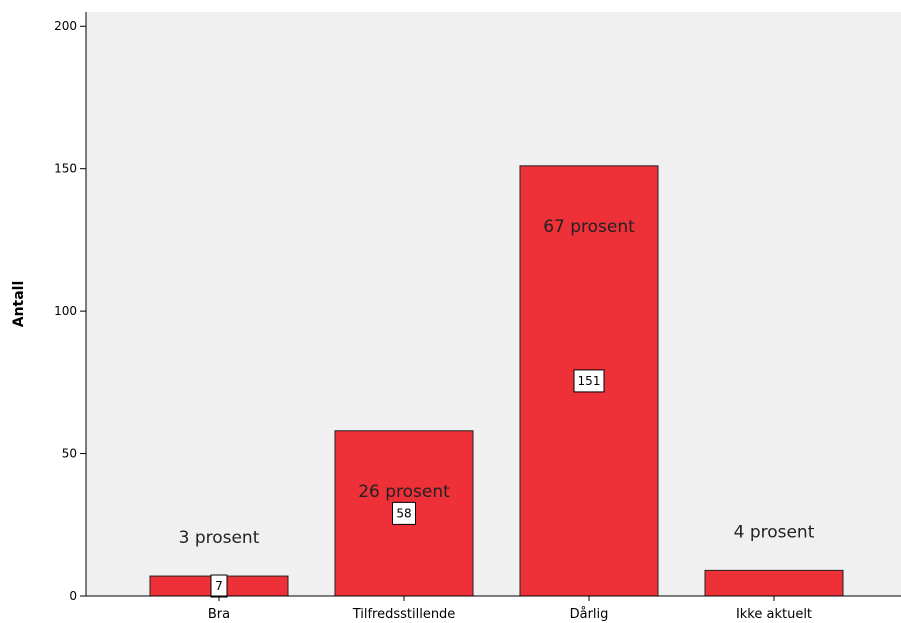 This screenshot has width=901, height=623. What do you see at coordinates (19, 304) in the screenshot?
I see `y-axis-title: Antall` at bounding box center [19, 304].